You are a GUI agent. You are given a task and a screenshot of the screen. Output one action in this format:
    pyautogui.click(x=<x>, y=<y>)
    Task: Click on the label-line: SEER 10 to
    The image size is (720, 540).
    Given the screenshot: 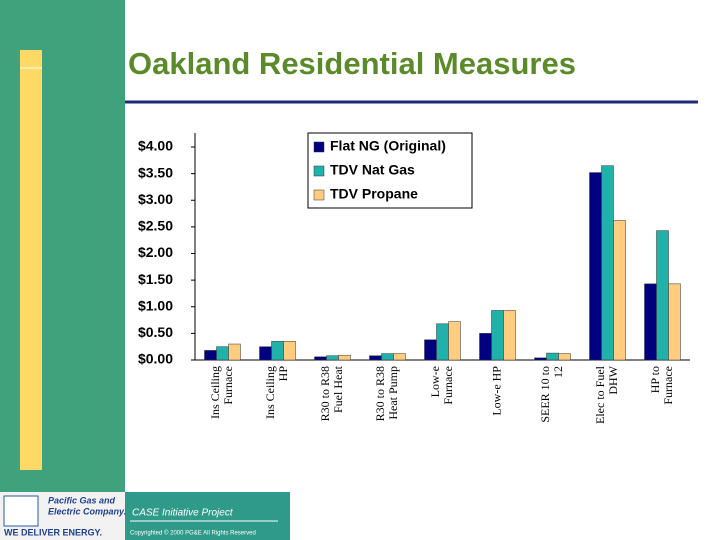 What is the action you would take?
    pyautogui.click(x=545, y=394)
    